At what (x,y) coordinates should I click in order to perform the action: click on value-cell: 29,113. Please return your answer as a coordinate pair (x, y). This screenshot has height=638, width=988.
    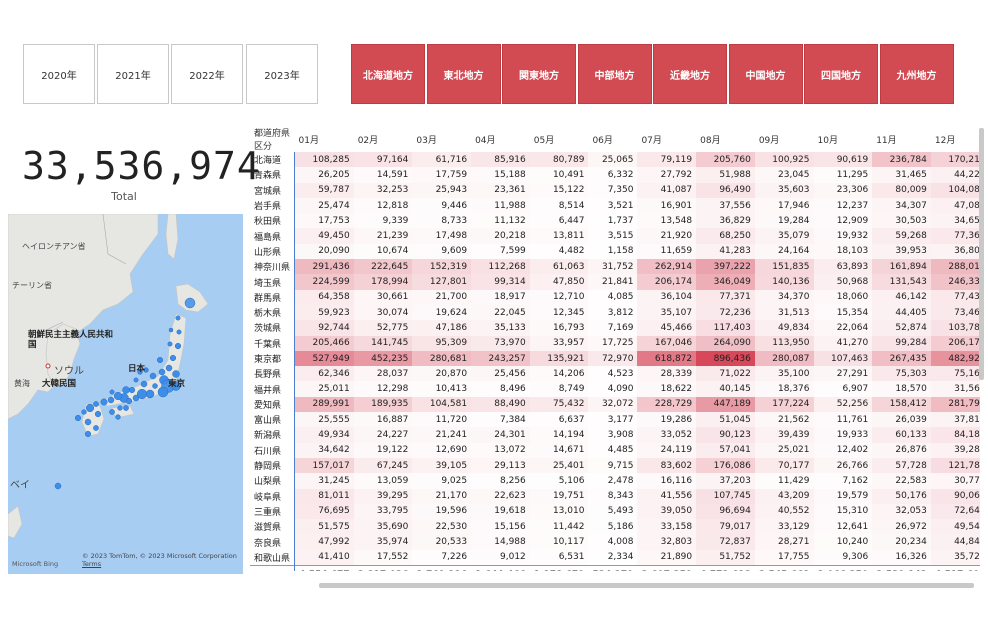
    Looking at the image, I should click on (500, 465).